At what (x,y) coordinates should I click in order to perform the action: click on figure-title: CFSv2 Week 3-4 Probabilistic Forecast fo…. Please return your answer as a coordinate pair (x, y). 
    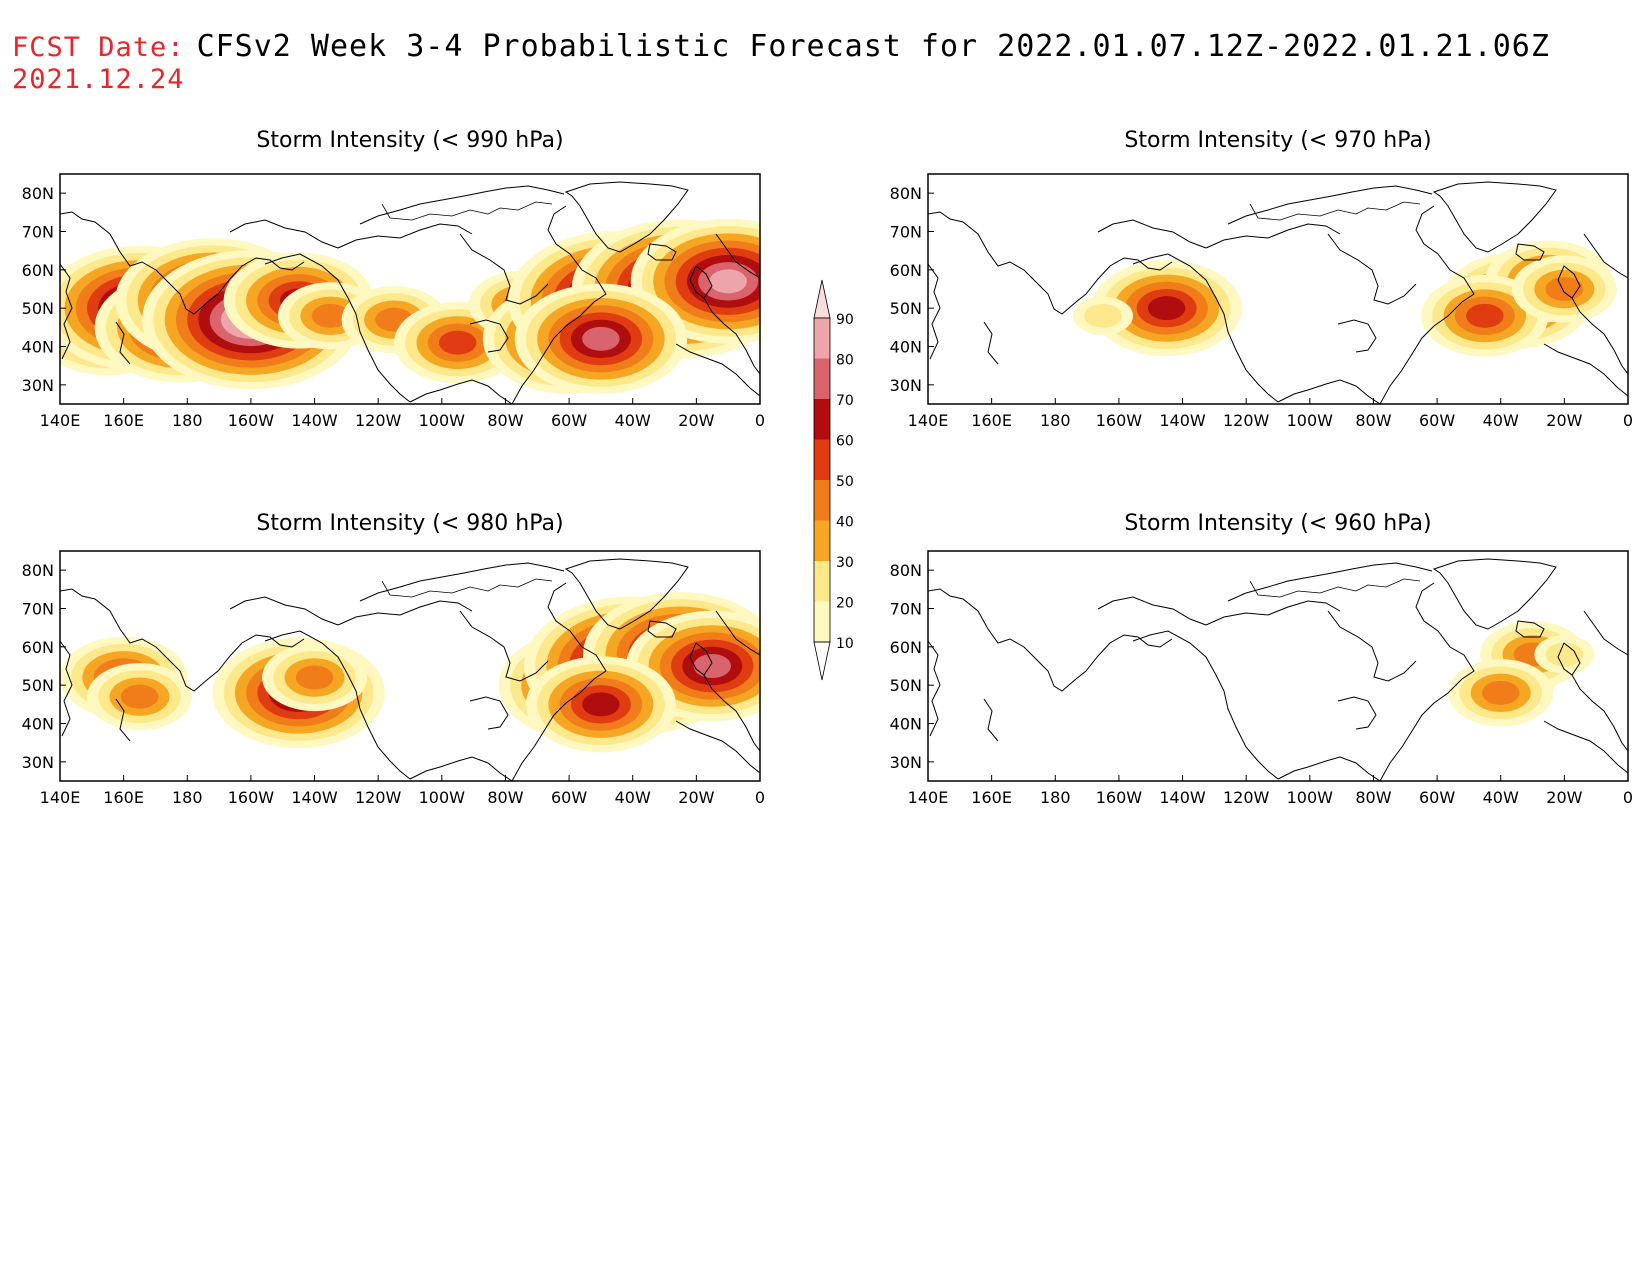
    Looking at the image, I should click on (873, 46).